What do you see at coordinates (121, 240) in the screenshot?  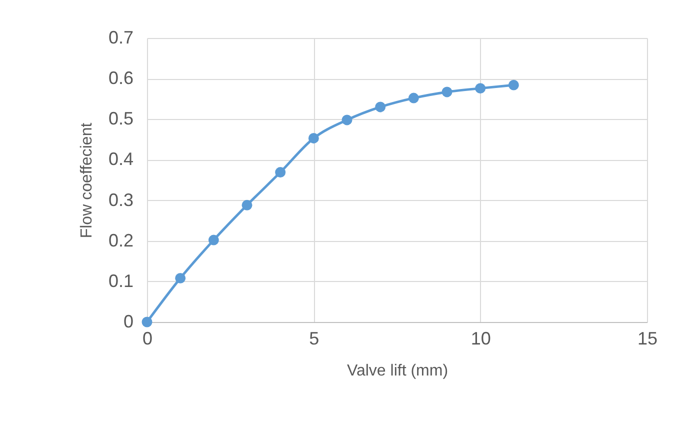 I see `y-tick-label: 0.2` at bounding box center [121, 240].